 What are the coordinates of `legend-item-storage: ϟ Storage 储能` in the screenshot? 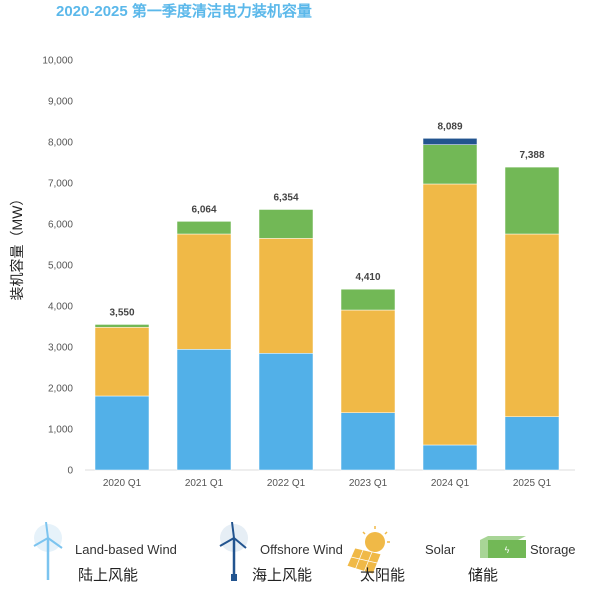 It's located at (533, 557).